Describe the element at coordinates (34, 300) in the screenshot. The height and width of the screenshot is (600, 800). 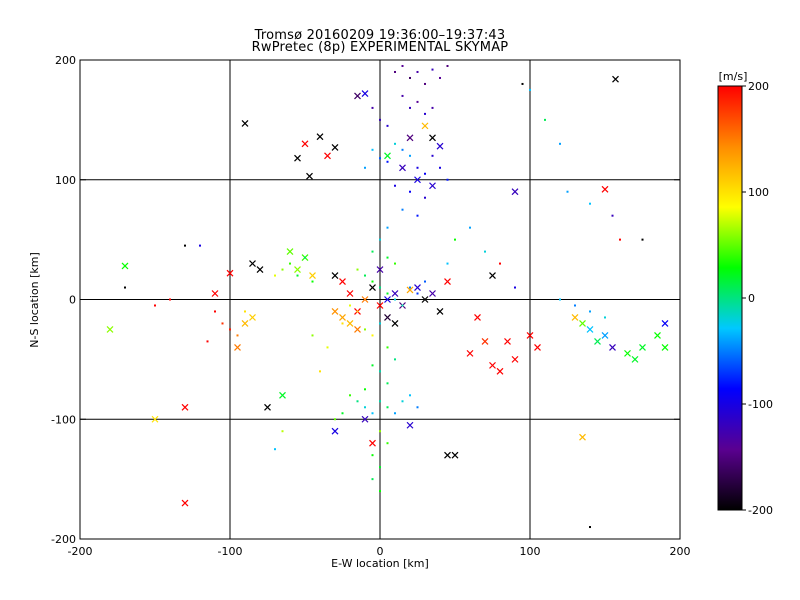
I see `y-axis-label: N-S location [km]` at that location.